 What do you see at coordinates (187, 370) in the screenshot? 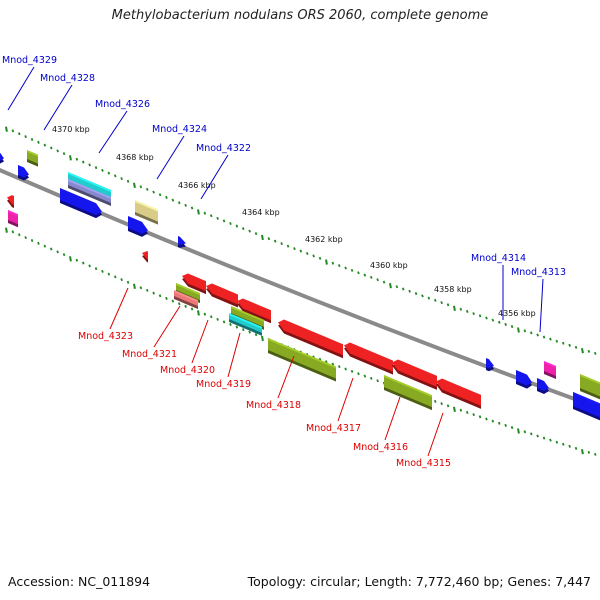
I see `reverse-gene-label: Mnod_4320` at bounding box center [187, 370].